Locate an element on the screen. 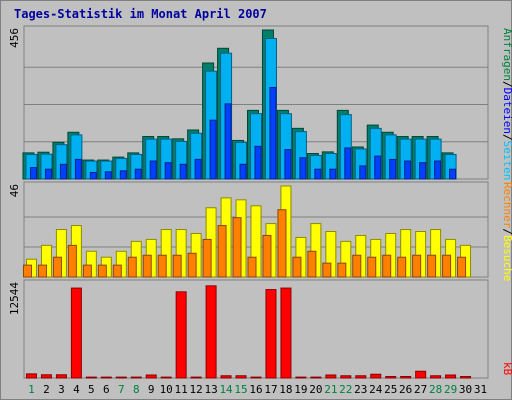  x-tick-label: 24 is located at coordinates (376, 389).